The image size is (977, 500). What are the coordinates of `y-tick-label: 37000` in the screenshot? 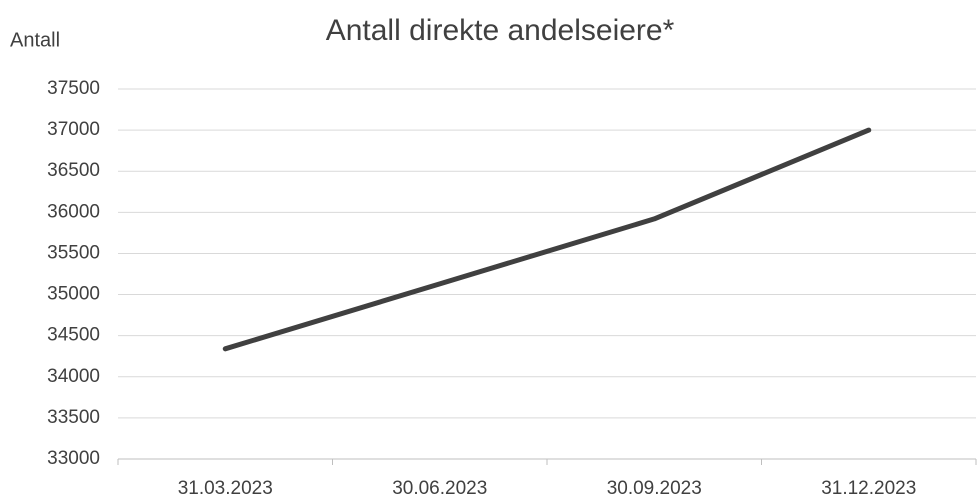 It's located at (73, 129).